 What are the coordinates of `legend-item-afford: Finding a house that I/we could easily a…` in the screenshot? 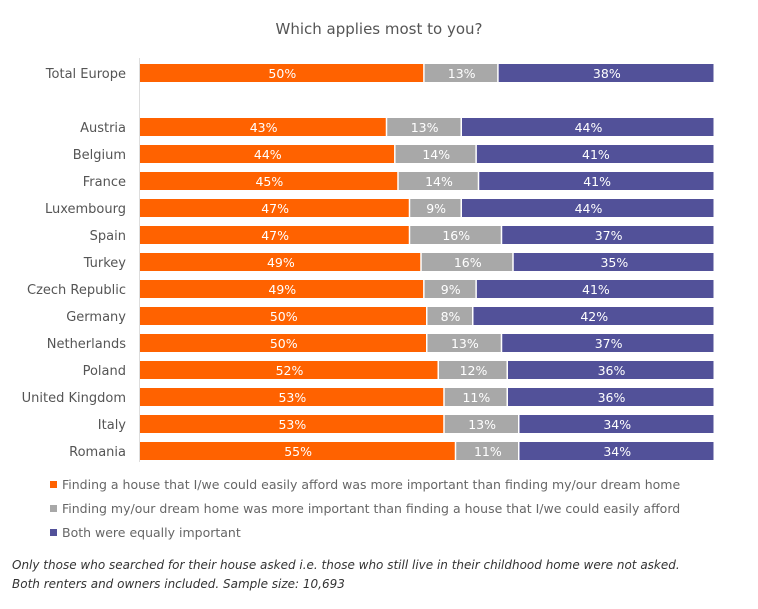 It's located at (365, 484).